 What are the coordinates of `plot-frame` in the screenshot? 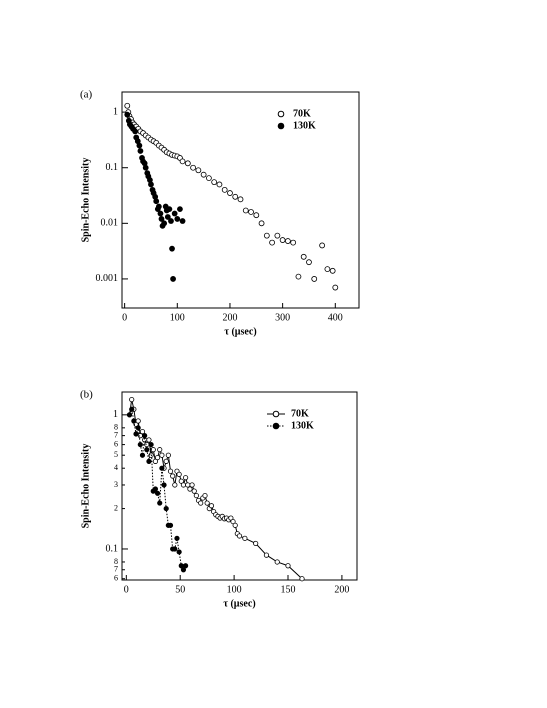 It's located at (240, 200).